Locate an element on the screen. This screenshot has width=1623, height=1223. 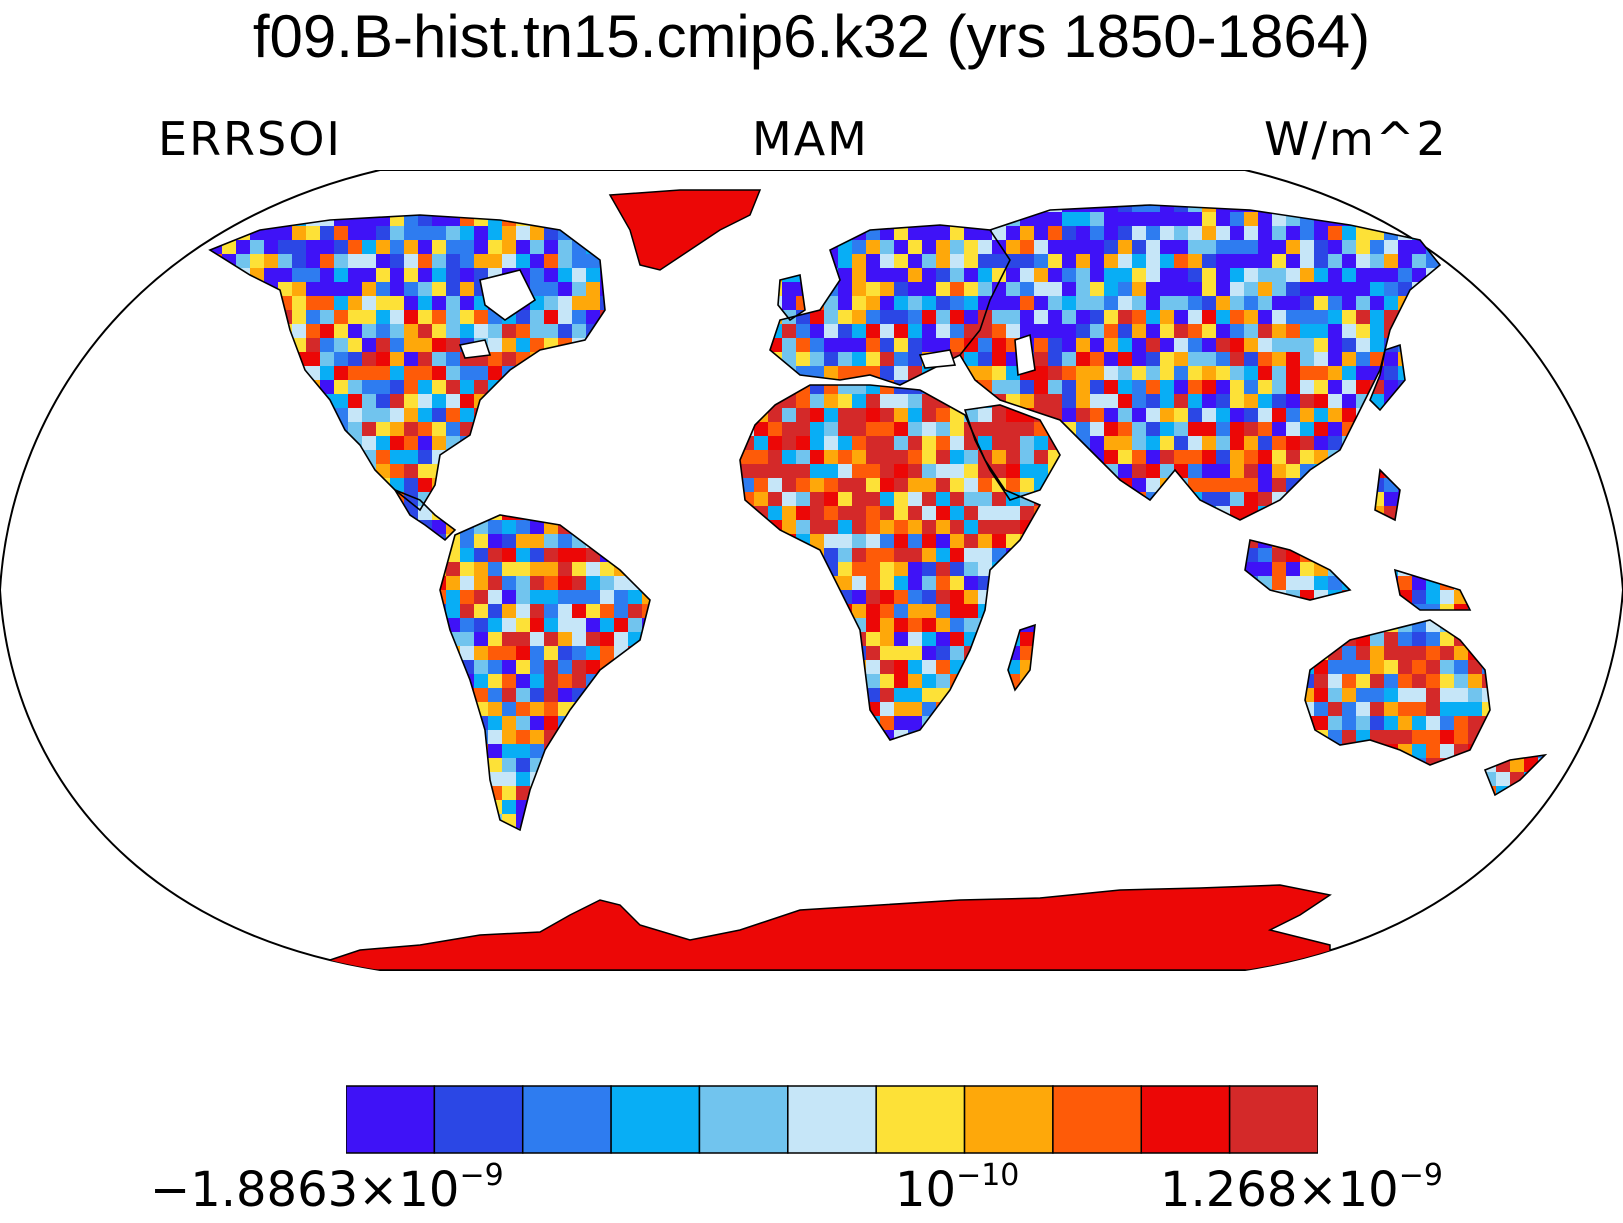
colorbar-label-max: 1.268×10−9 is located at coordinates (1301, 1188).